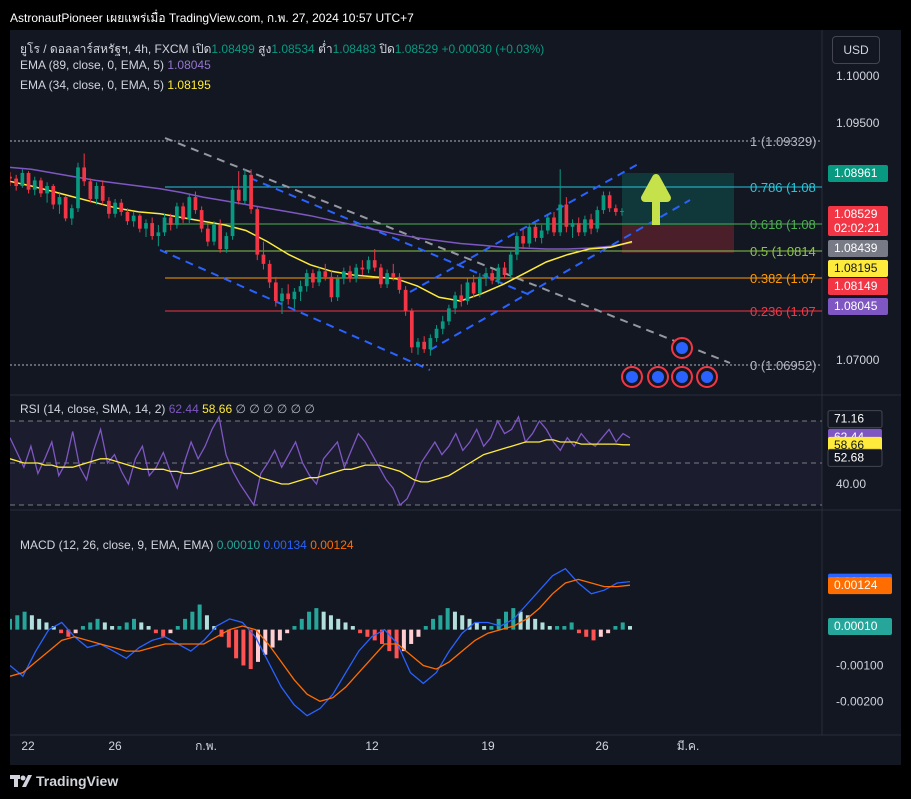 The height and width of the screenshot is (799, 911). What do you see at coordinates (115, 65) in the screenshot?
I see `ema89-legend: EMA (89, close, 0, EMA, 5) 1.08045` at bounding box center [115, 65].